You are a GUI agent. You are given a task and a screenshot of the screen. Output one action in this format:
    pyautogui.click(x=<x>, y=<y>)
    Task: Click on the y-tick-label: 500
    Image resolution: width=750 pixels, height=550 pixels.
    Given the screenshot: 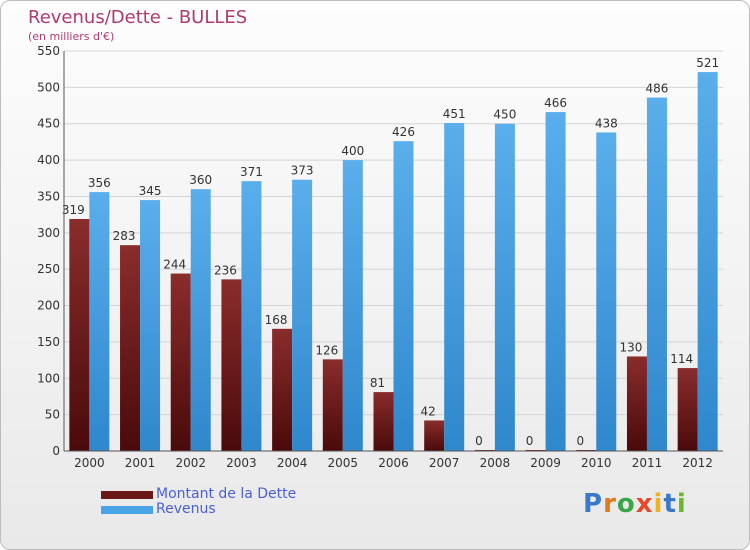 What is the action you would take?
    pyautogui.click(x=48, y=87)
    